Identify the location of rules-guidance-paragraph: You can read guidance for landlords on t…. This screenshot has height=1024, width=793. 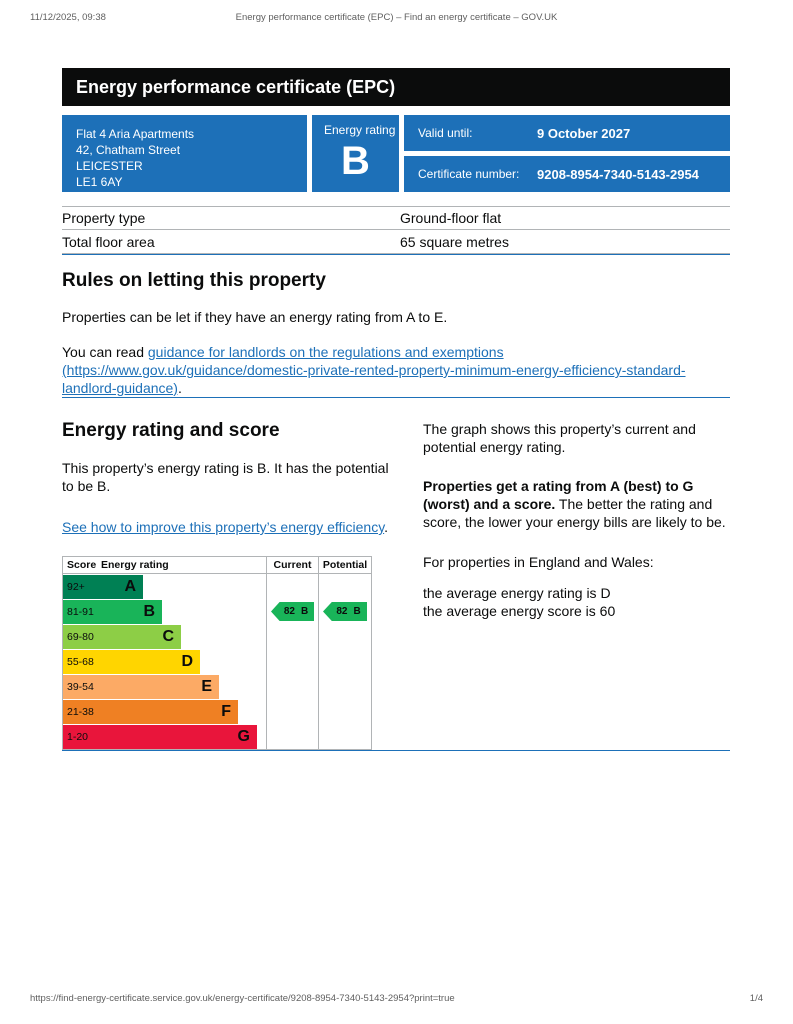
(396, 370).